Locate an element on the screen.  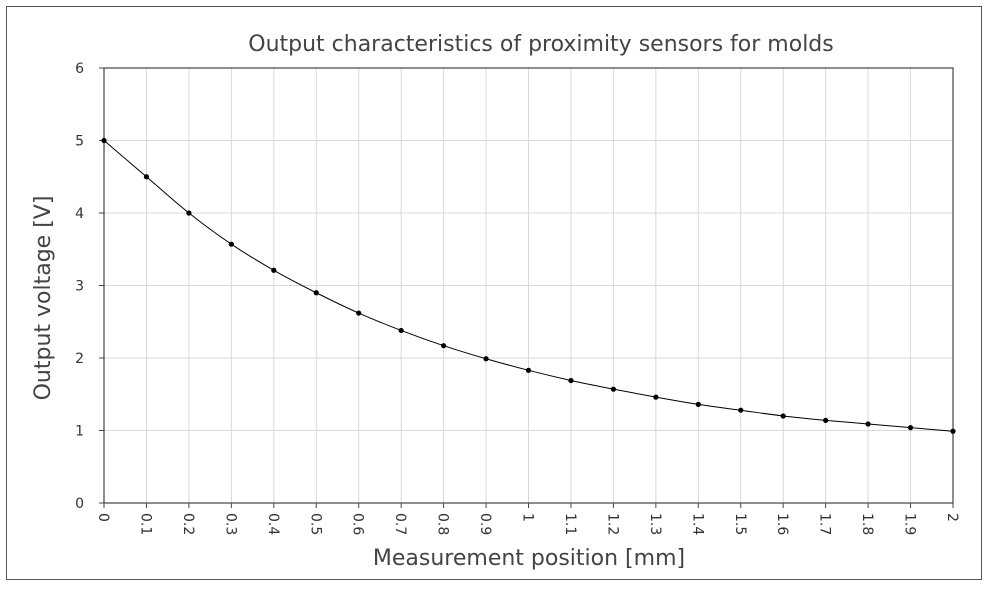
x-tick-label: 1.9 is located at coordinates (910, 524).